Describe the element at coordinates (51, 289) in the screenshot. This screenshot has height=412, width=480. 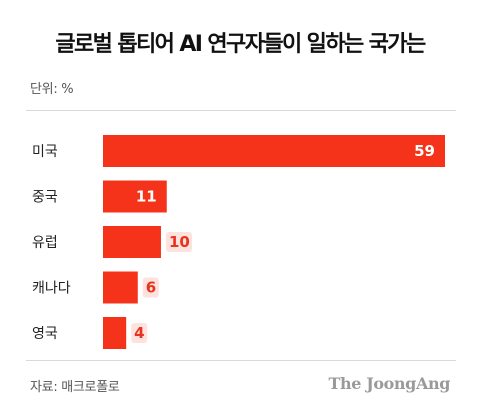
I see `category-label: 캐나다` at that location.